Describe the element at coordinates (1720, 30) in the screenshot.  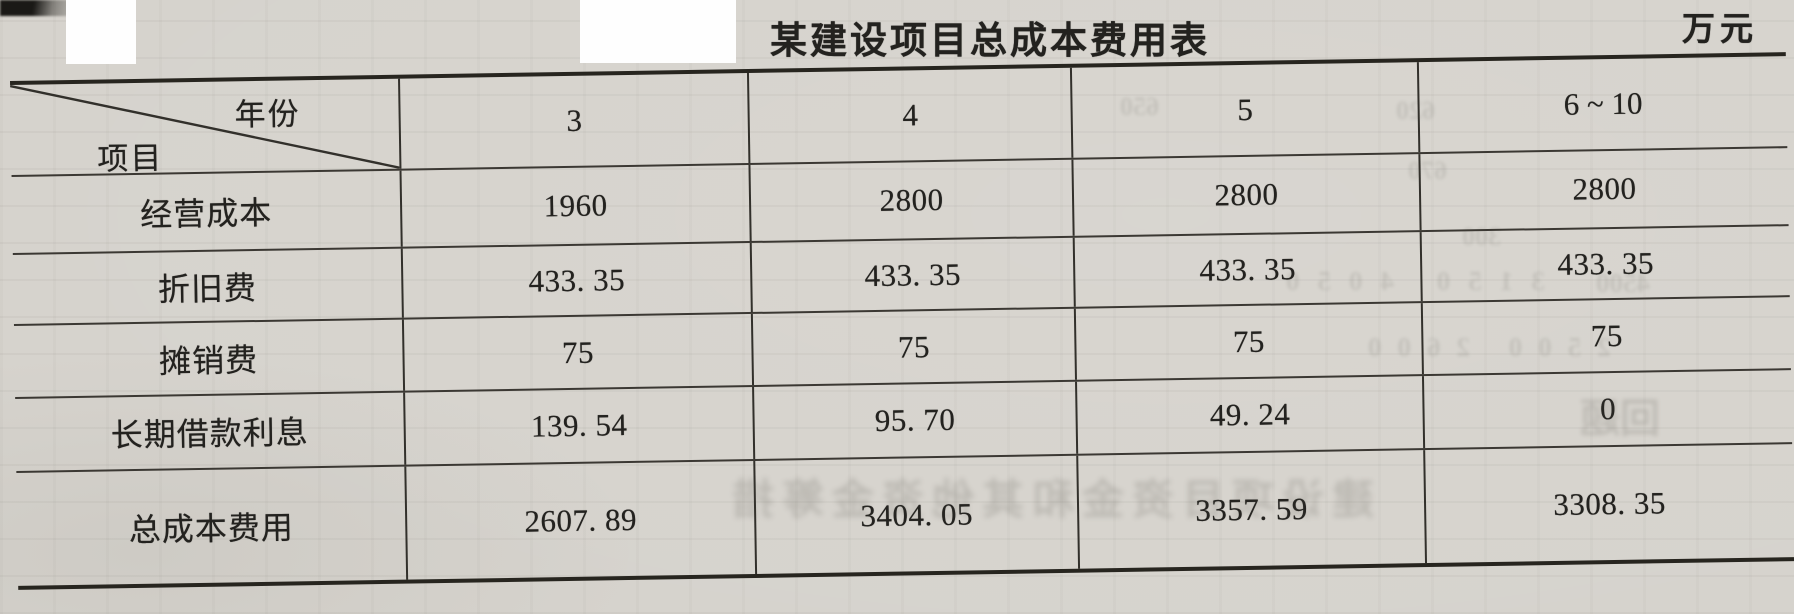
I see `unit-label: 万元` at that location.